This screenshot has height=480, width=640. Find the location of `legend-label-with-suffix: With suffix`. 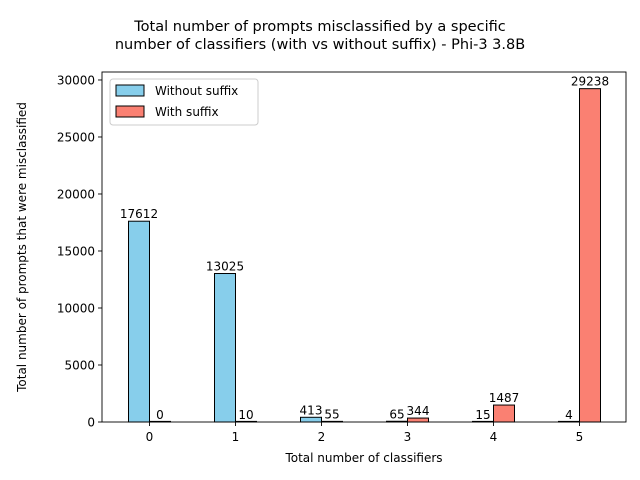

legend-label-with-suffix: With suffix is located at coordinates (187, 112).